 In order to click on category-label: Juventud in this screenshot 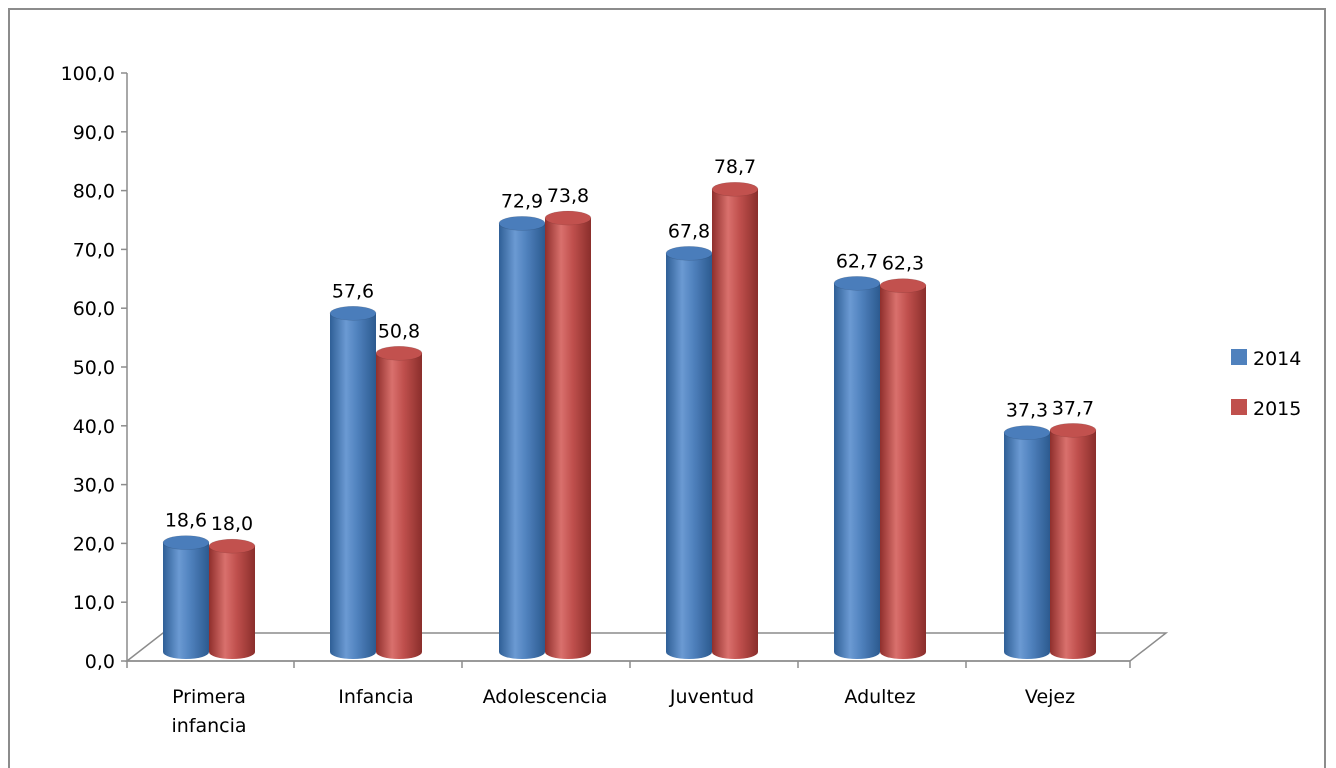, I will do `click(711, 697)`.